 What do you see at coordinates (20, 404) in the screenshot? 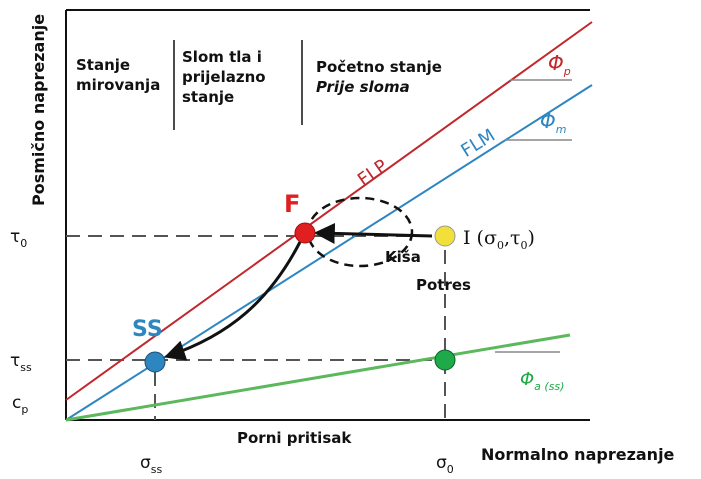
I see `cp-label: cp` at bounding box center [20, 404].